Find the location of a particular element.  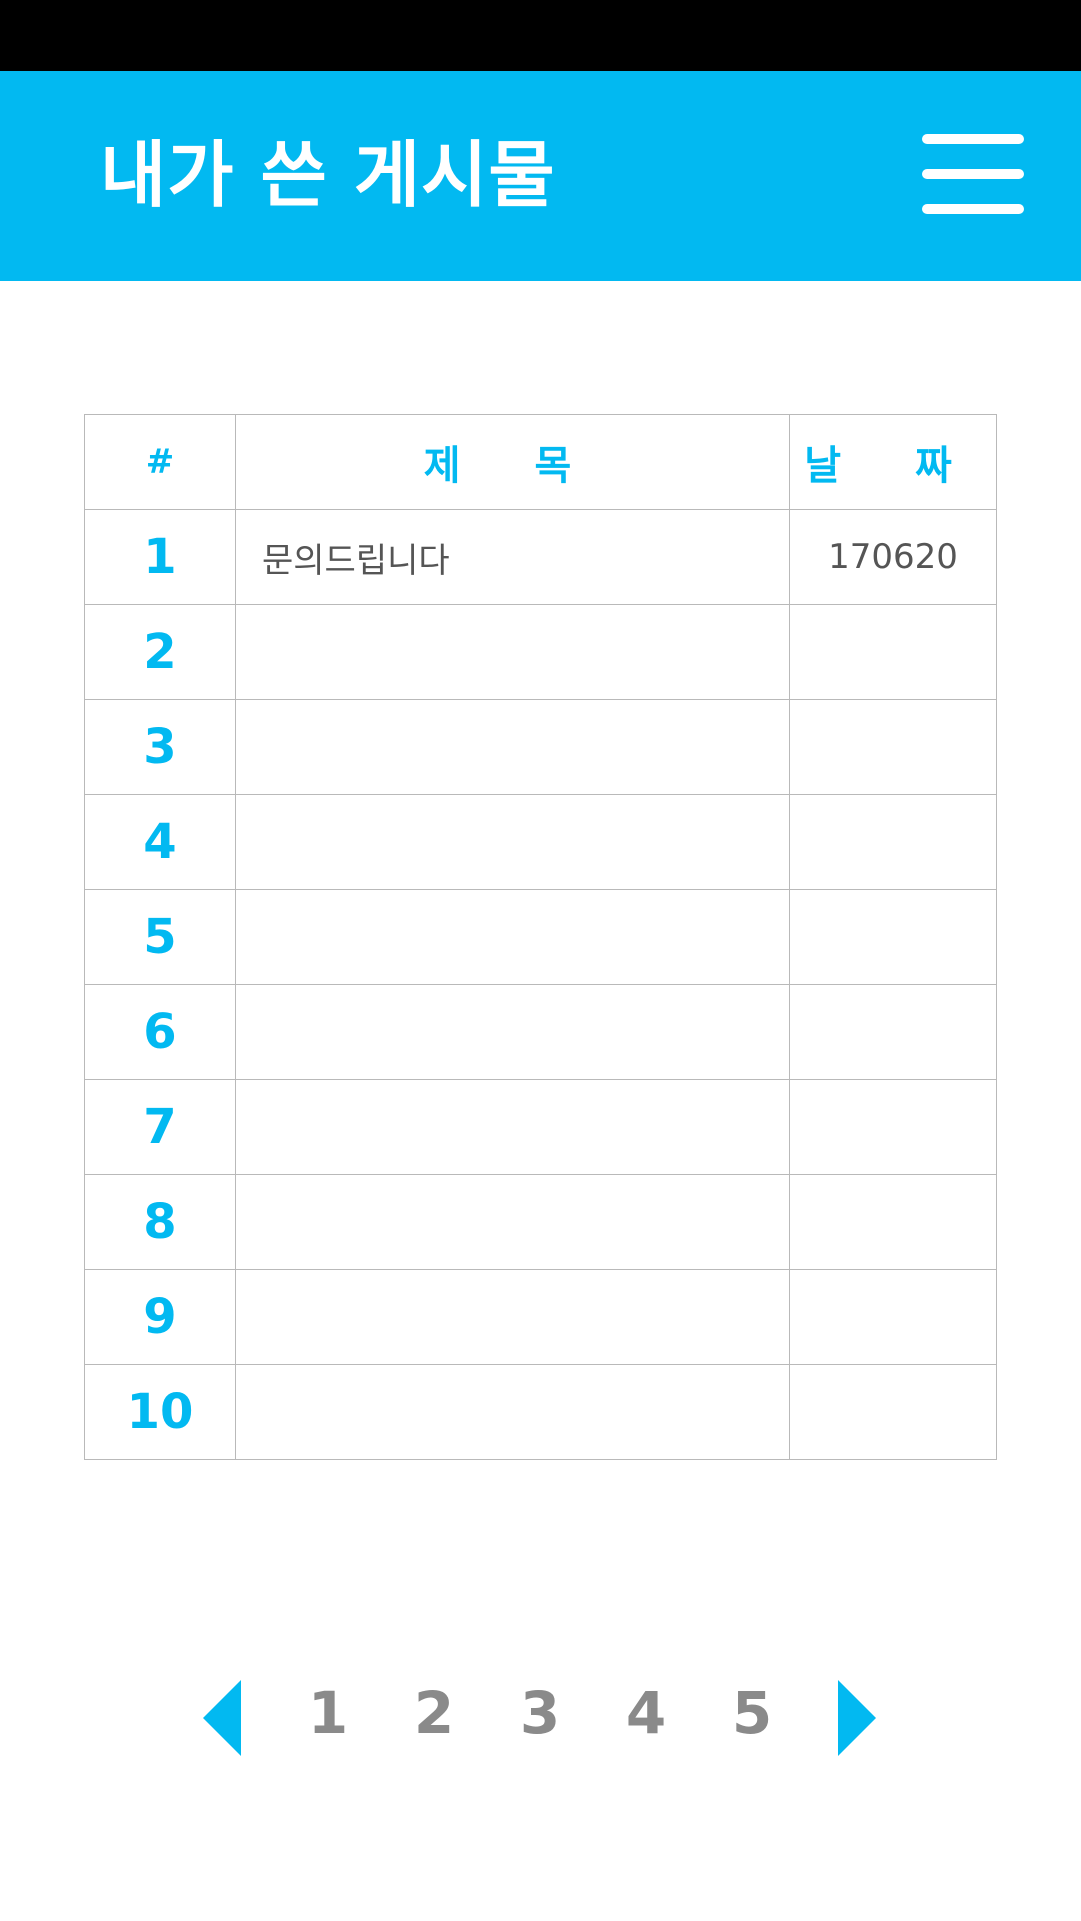

pagination: 1 2 3 4 5 is located at coordinates (540, 1718).